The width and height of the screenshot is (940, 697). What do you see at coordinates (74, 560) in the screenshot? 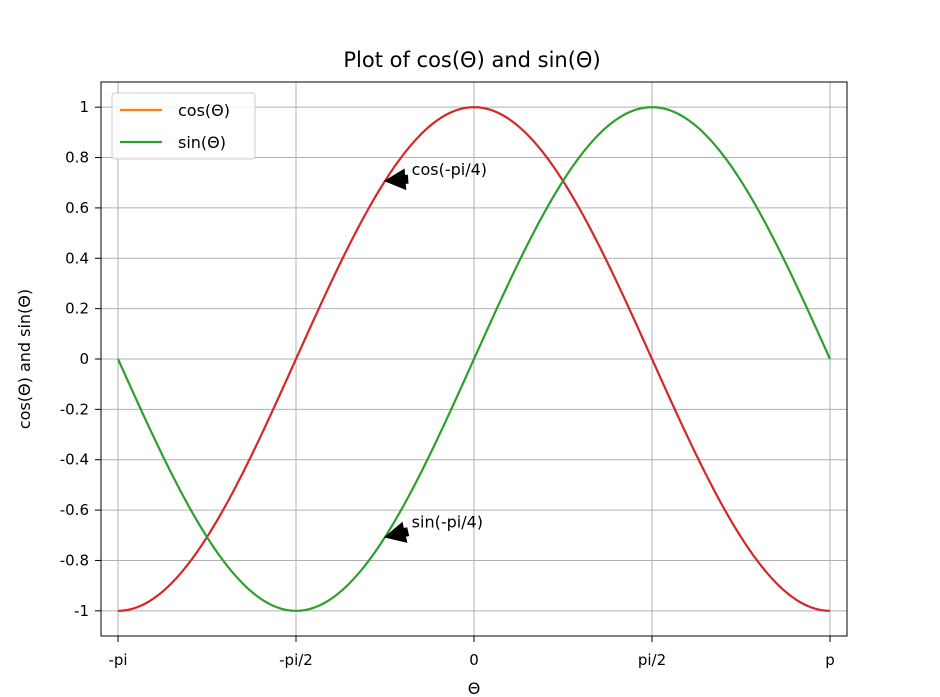
I see `y-tick-label: -0.8` at bounding box center [74, 560].